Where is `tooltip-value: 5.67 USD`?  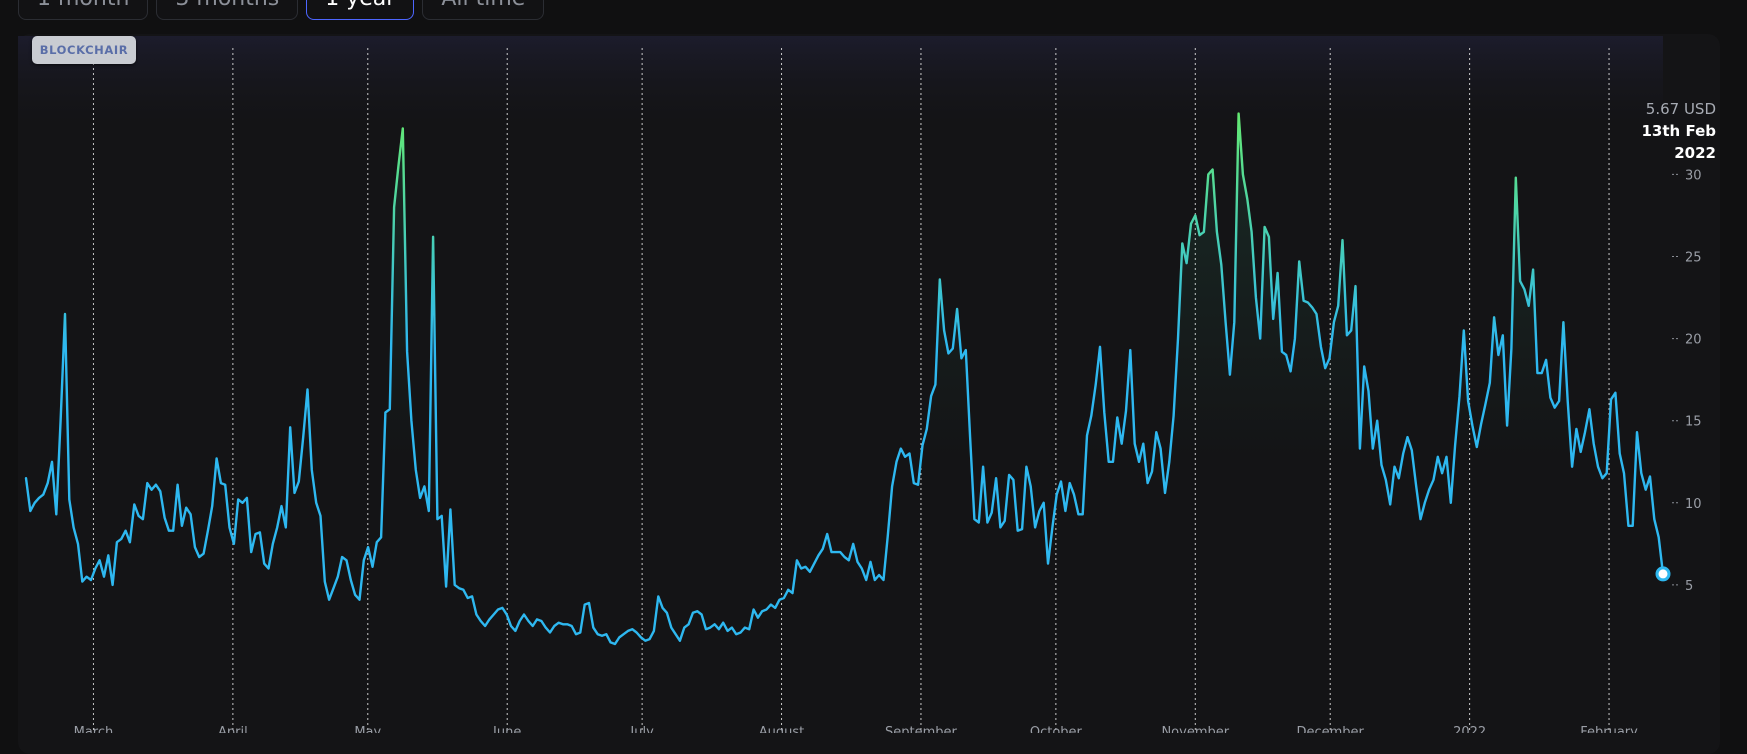 tooltip-value: 5.67 USD is located at coordinates (1680, 109).